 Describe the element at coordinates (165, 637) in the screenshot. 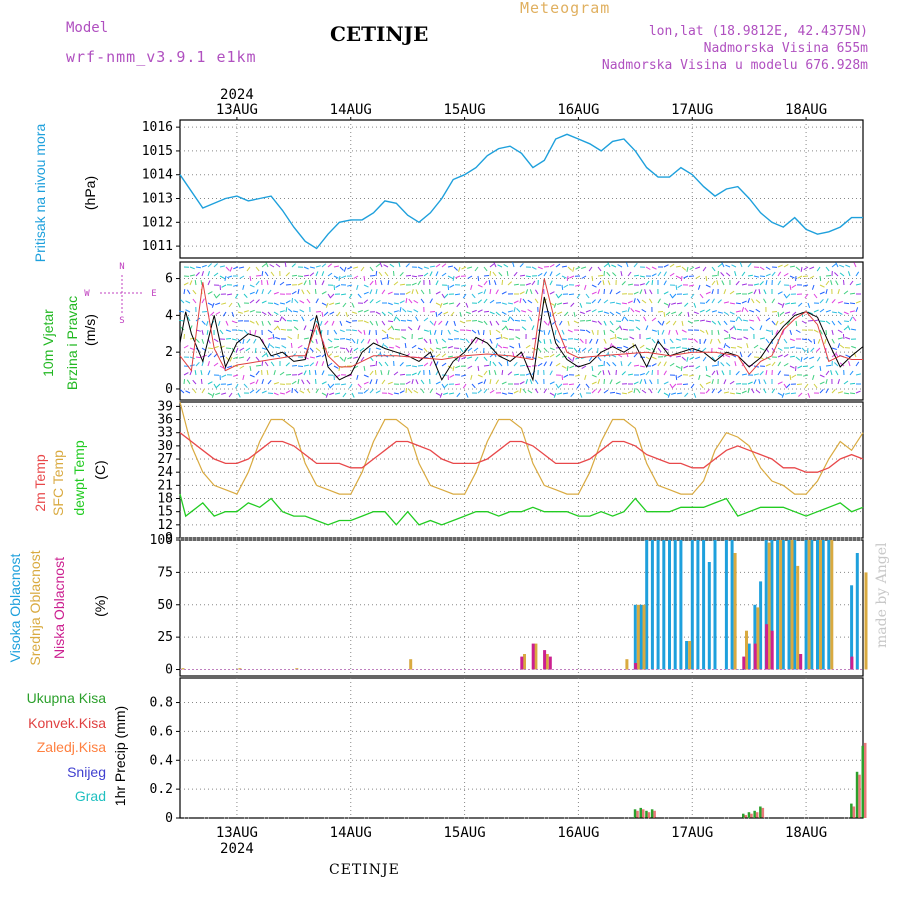

I see `cloud-ytick-label: 25` at that location.